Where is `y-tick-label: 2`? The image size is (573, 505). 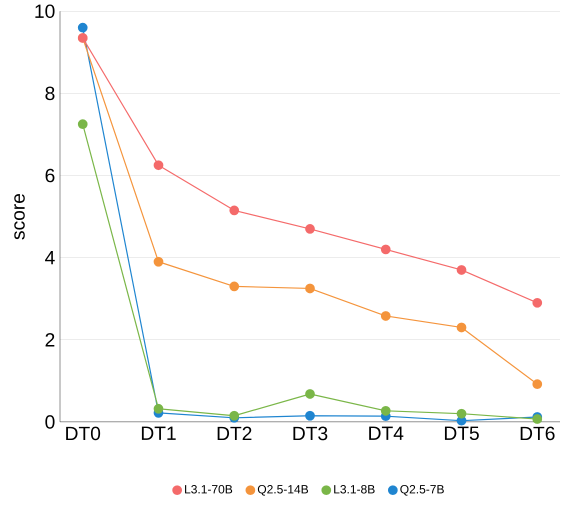
y-tick-label: 2 is located at coordinates (50, 340).